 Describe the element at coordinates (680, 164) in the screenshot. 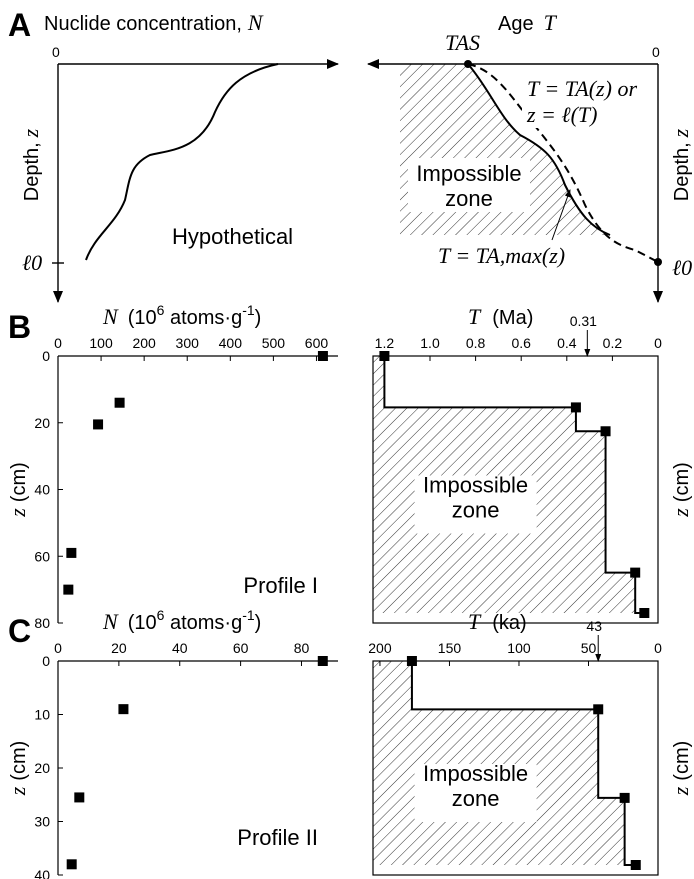

I see `panel-a-right-depth-label: Depth,z` at that location.